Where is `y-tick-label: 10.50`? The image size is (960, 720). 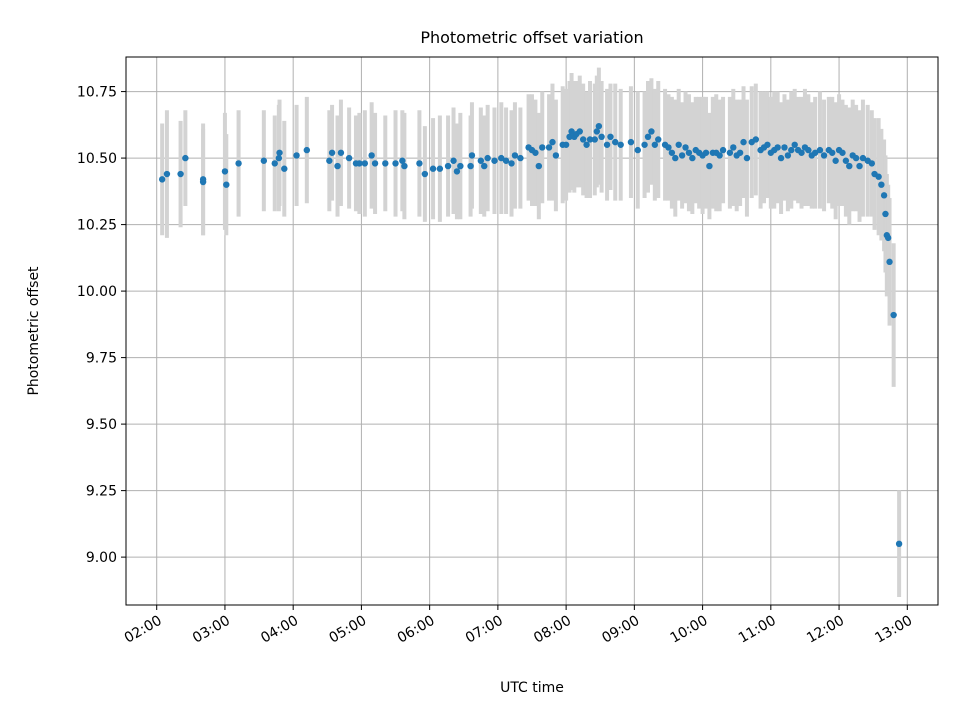
y-tick-label: 10.50 is located at coordinates (97, 159).